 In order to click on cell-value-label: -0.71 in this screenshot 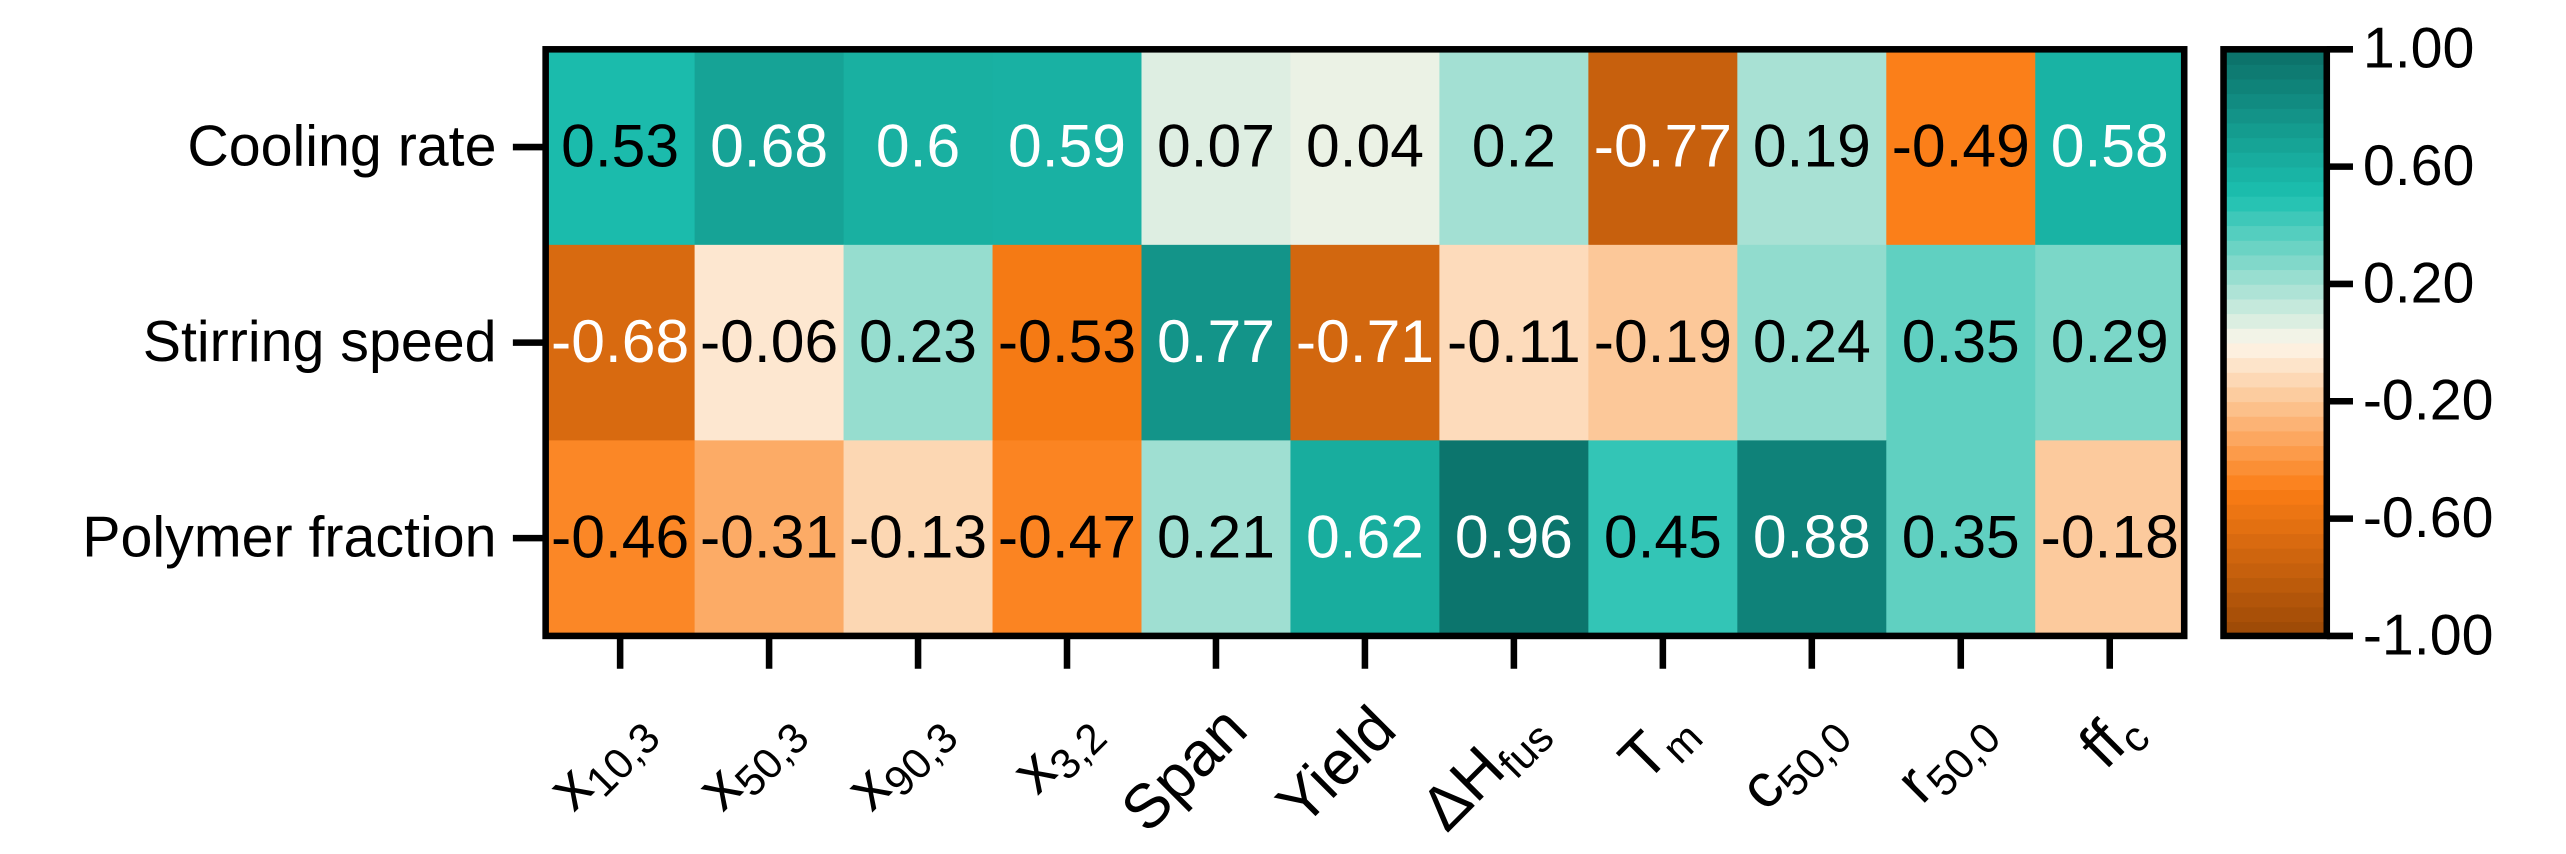, I will do `click(1365, 341)`.